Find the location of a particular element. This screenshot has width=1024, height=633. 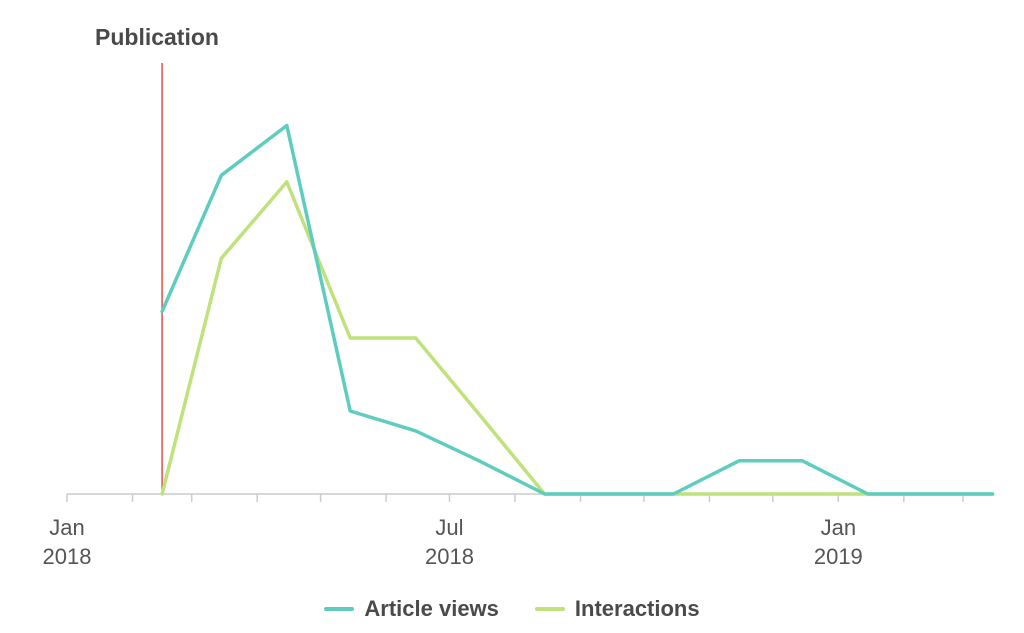

legend-item-interactions: Interactions is located at coordinates (617, 609).